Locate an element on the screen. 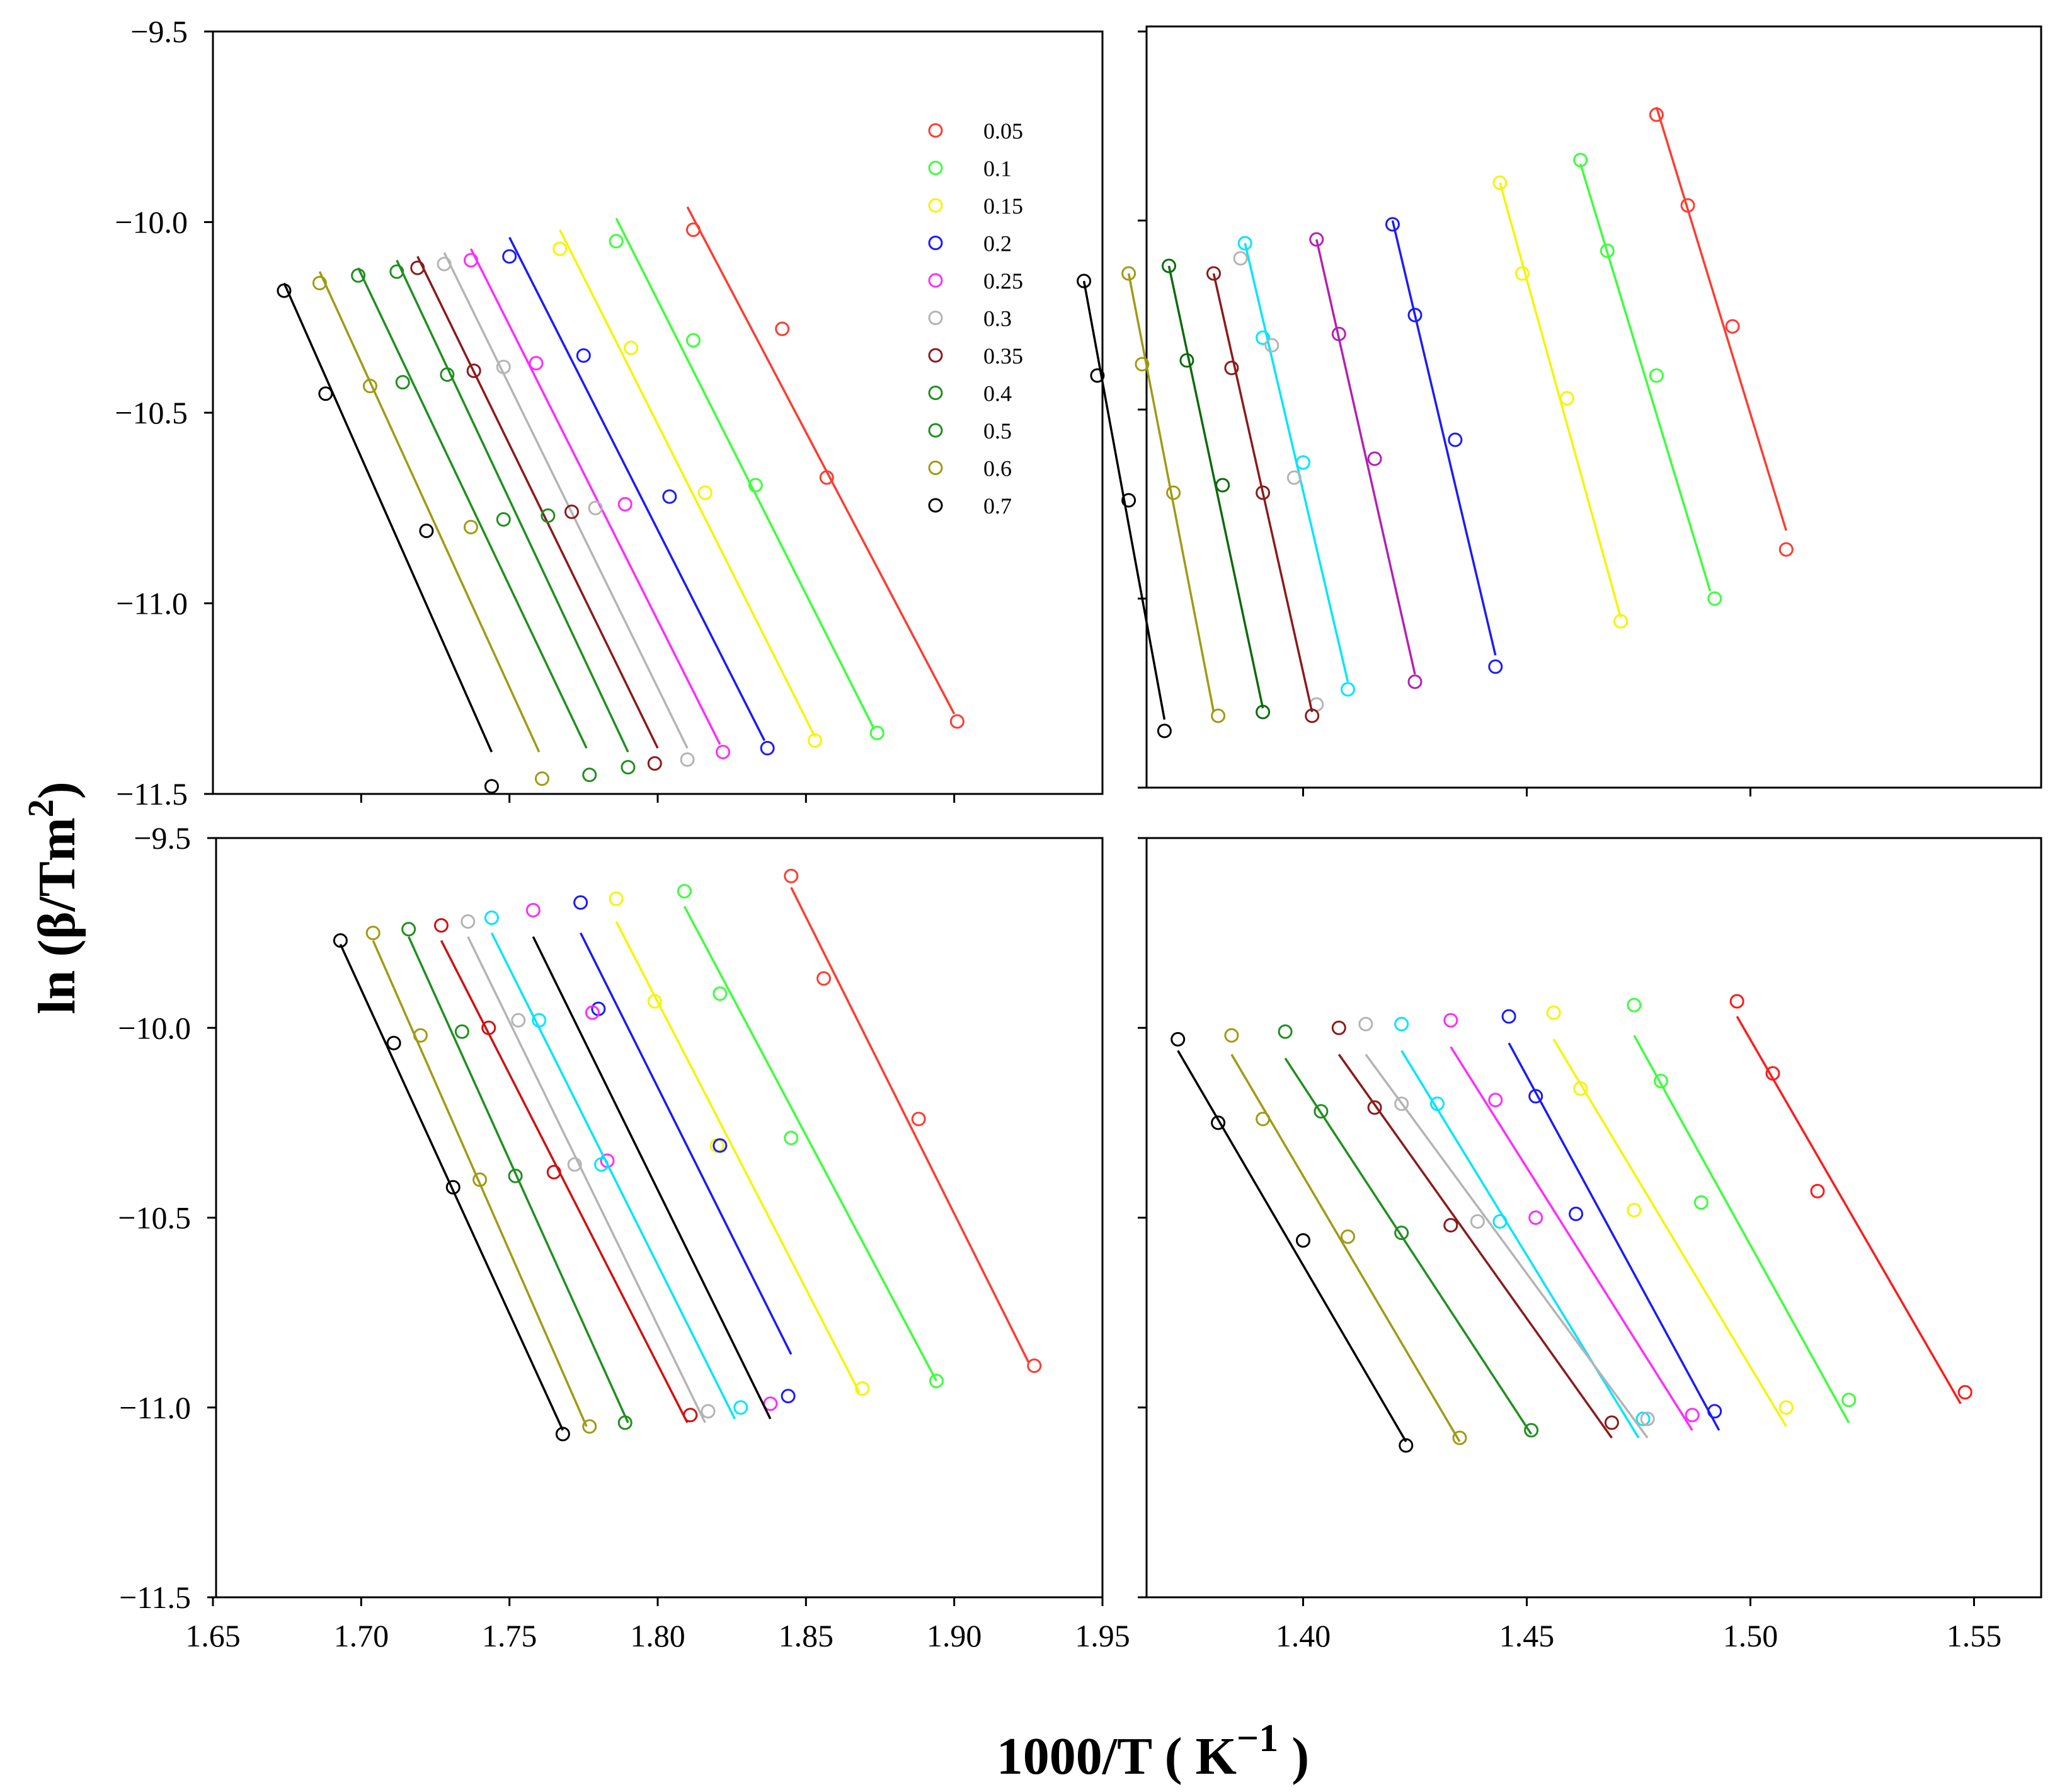 This screenshot has width=2055, height=1792. legend-label: 0.05 is located at coordinates (1003, 131).